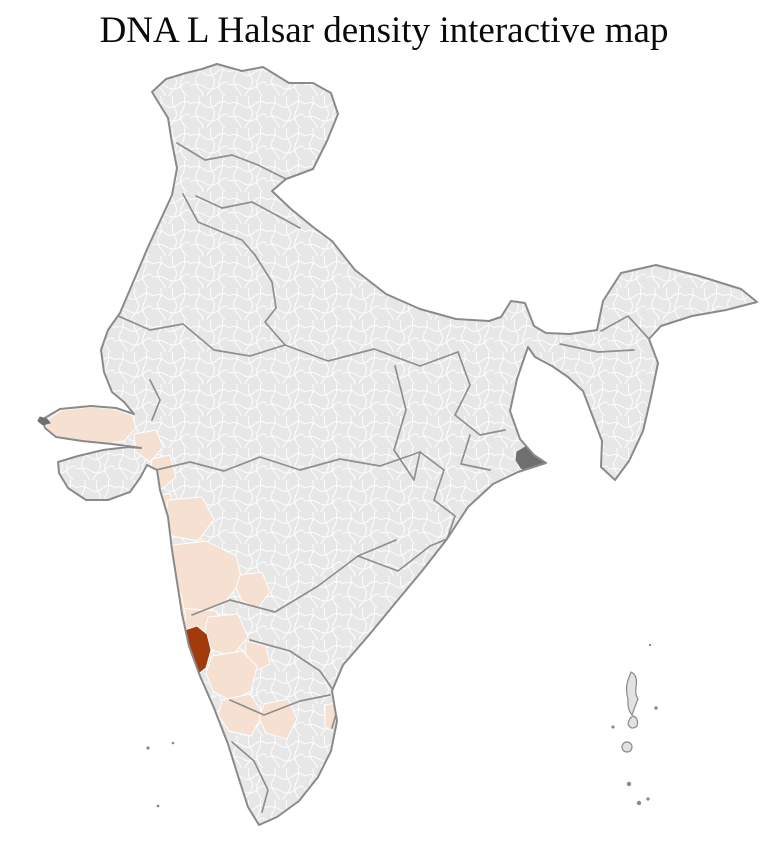 The width and height of the screenshot is (768, 848). Describe the element at coordinates (44, 421) in the screenshot. I see `kutch-islets` at that location.